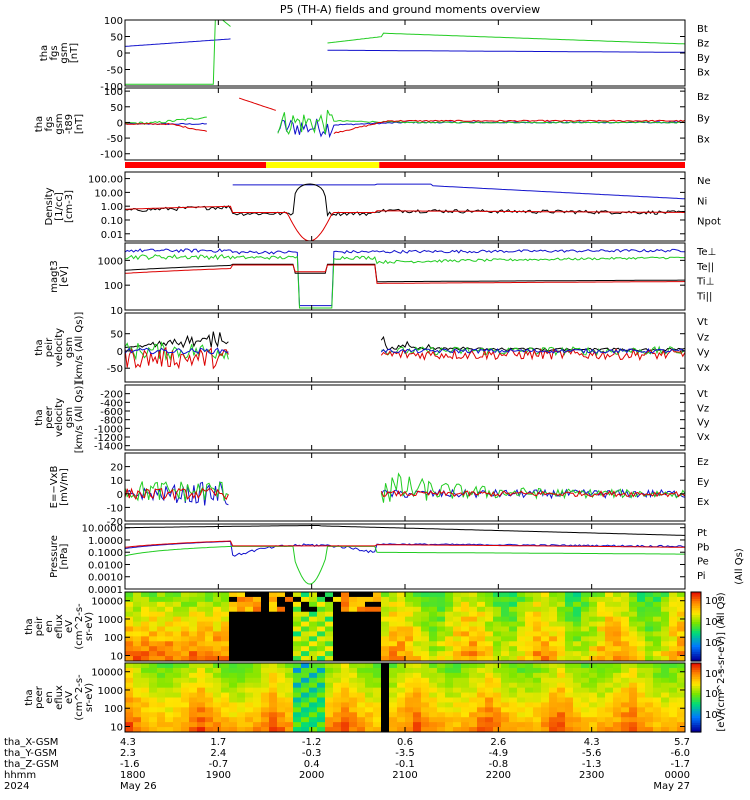 This screenshot has width=750, height=800. I want to click on legend-Vt: Vt, so click(702, 394).